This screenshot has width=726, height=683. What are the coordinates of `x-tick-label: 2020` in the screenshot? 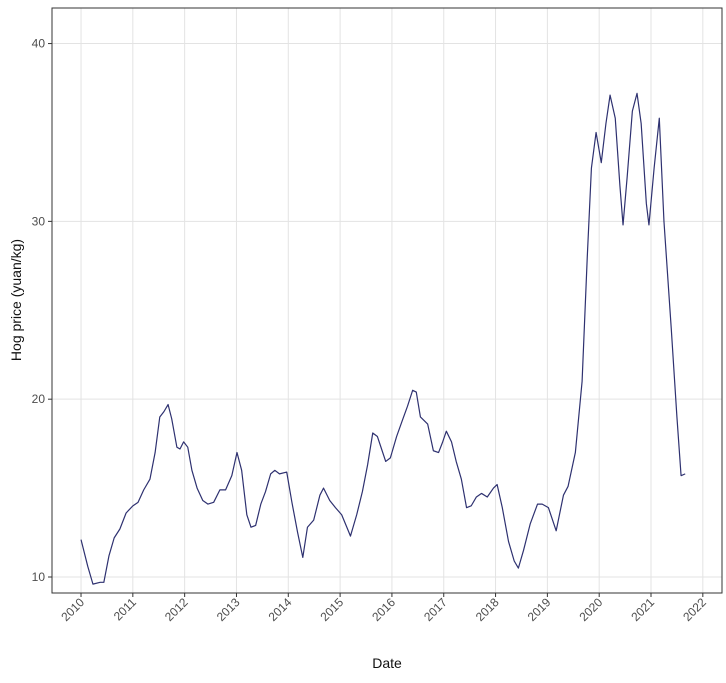 It's located at (591, 609).